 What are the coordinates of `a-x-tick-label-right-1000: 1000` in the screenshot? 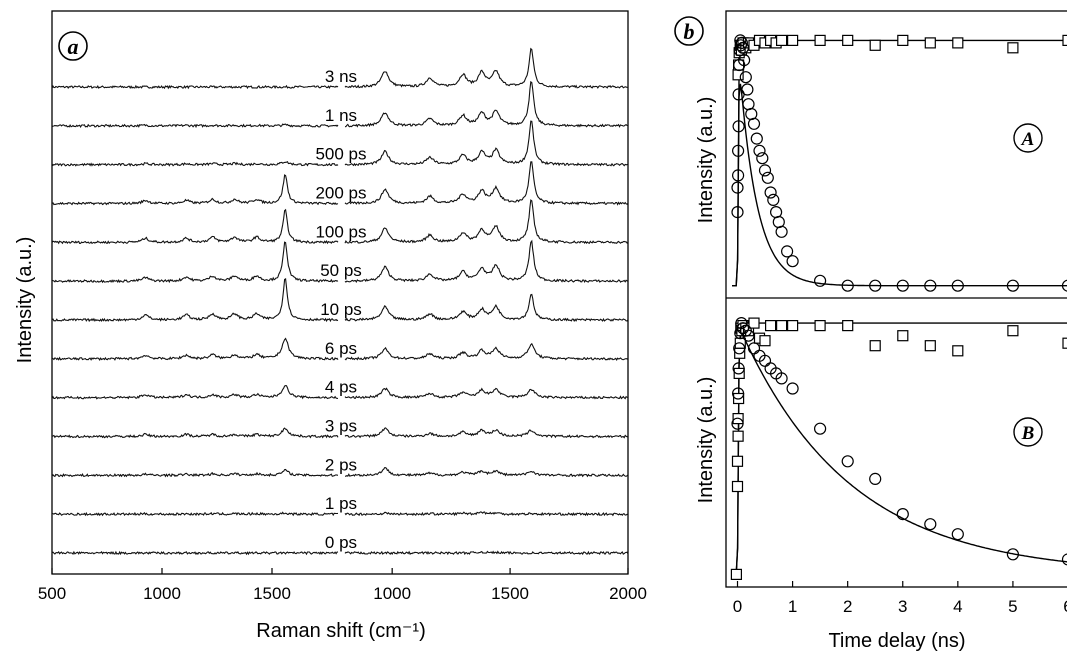 It's located at (392, 593).